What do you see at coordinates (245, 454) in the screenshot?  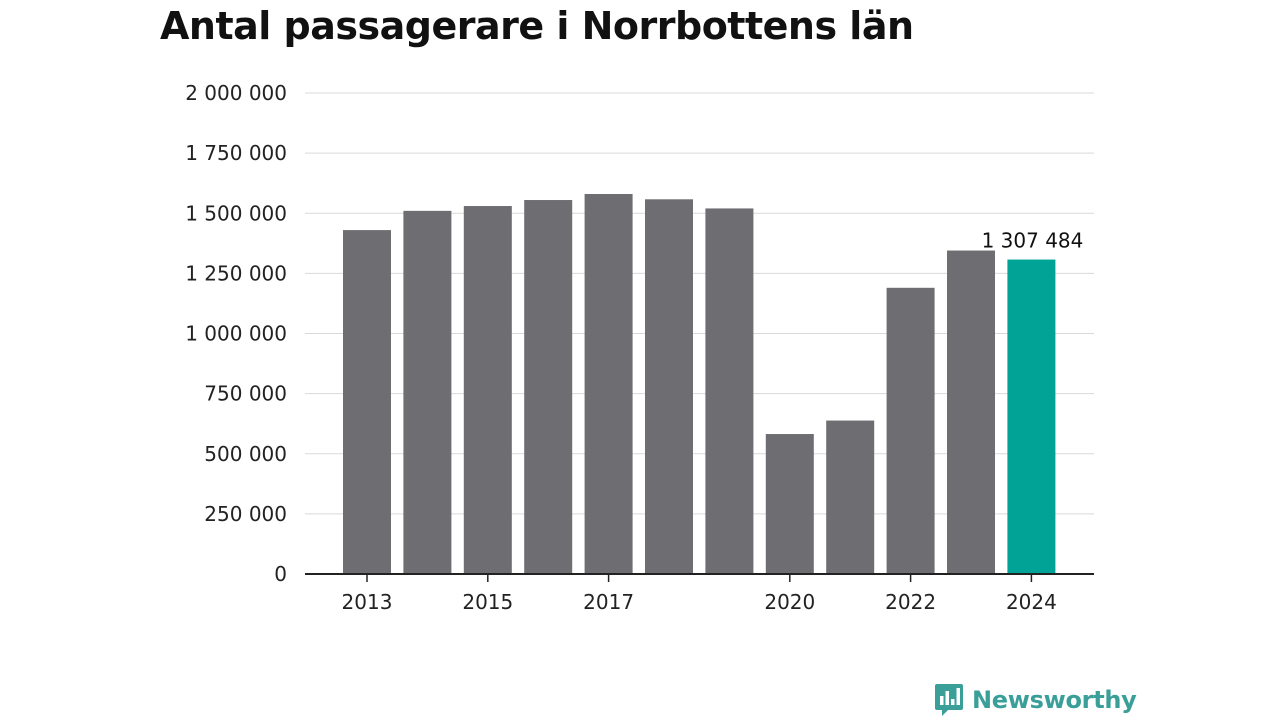 I see `y-tick-label: 500 000` at bounding box center [245, 454].